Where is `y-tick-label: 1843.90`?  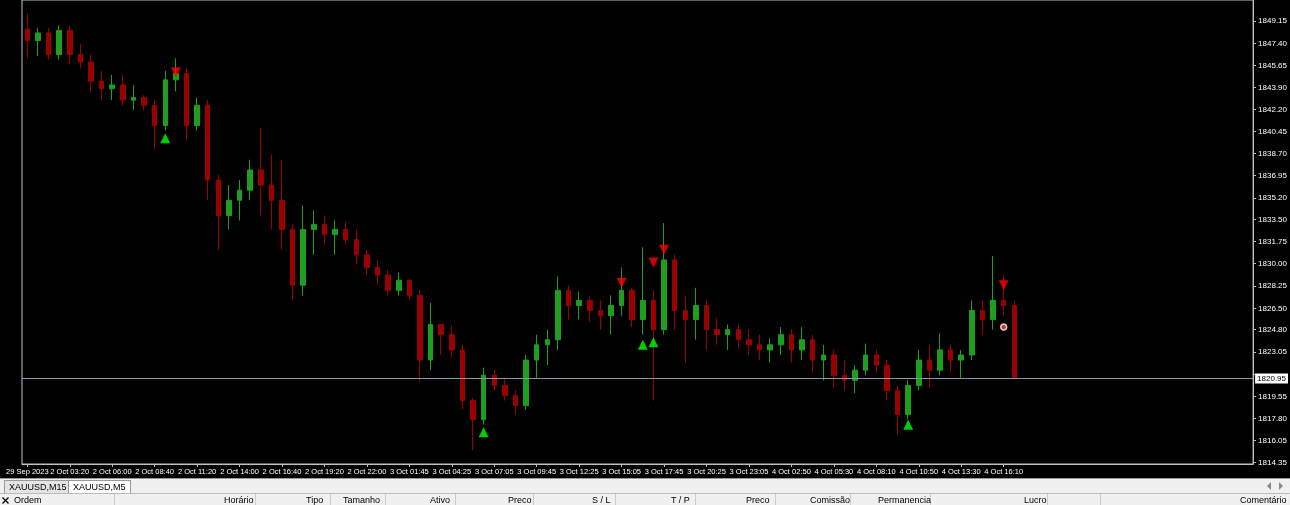
y-tick-label: 1843.90 is located at coordinates (1273, 87).